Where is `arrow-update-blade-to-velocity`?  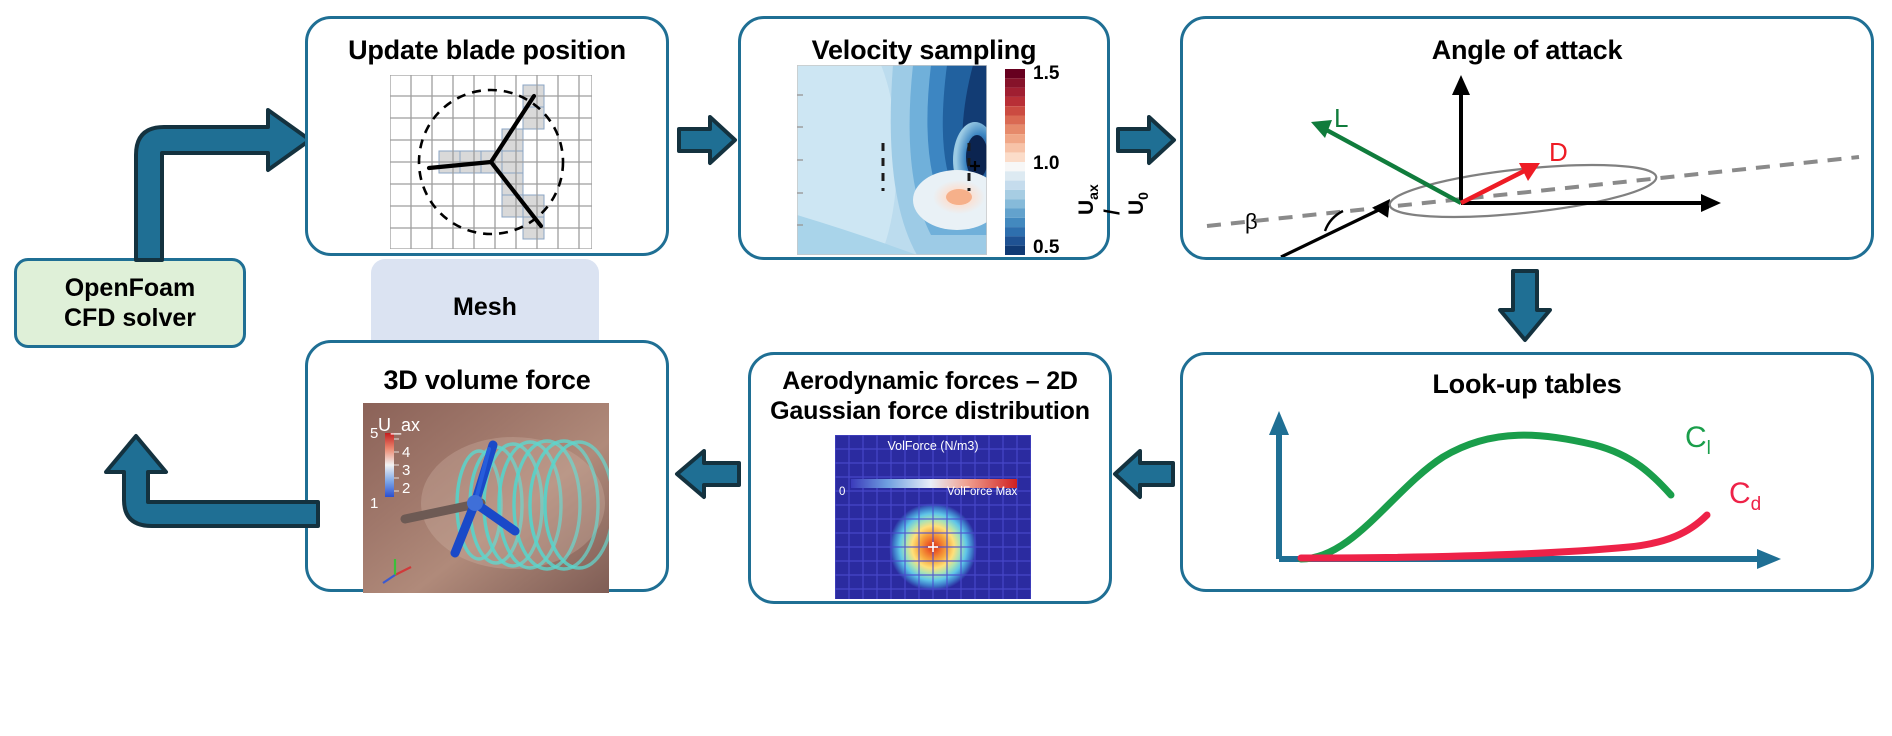
arrow-update-blade-to-velocity is located at coordinates (707, 140).